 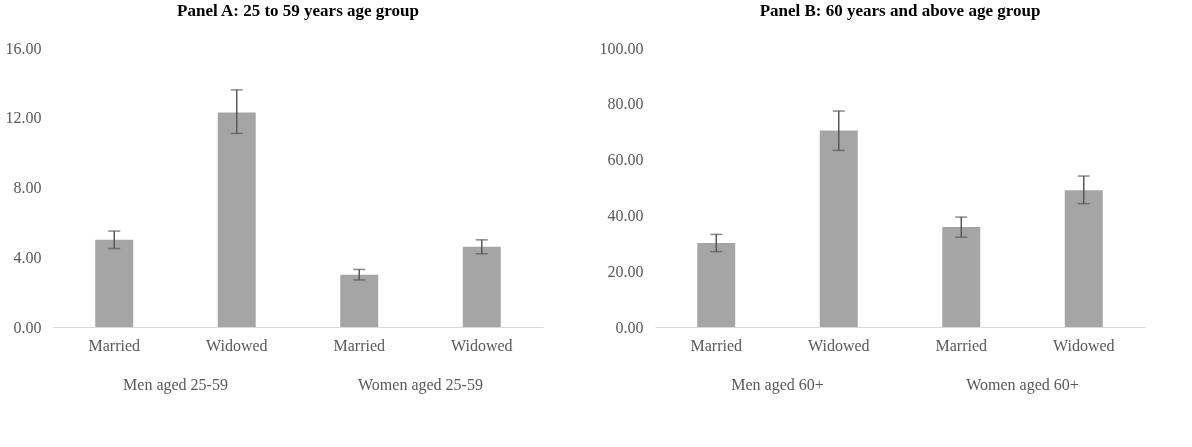 I want to click on y-tick-label: 20.00, so click(x=625, y=271).